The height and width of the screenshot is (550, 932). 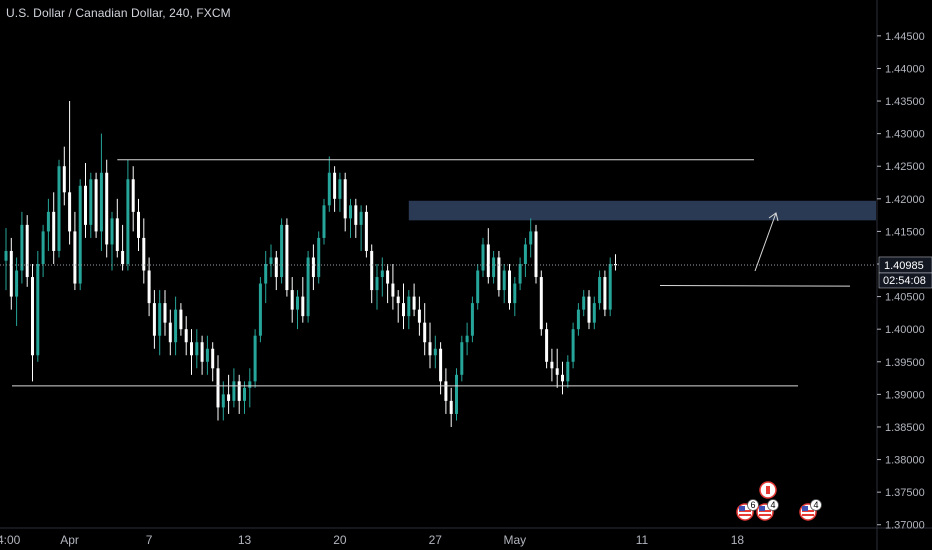 I want to click on event-count-label: 6, so click(x=752, y=505).